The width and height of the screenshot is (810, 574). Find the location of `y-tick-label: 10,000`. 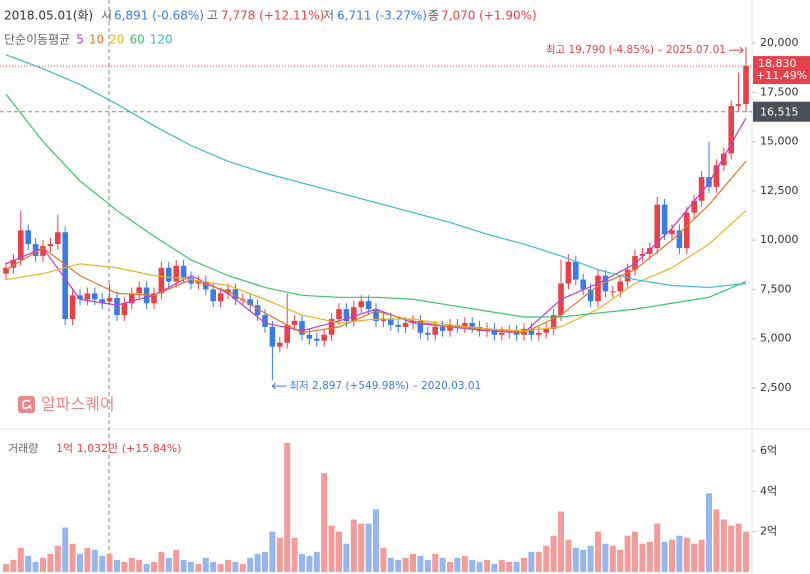

y-tick-label: 10,000 is located at coordinates (779, 239).